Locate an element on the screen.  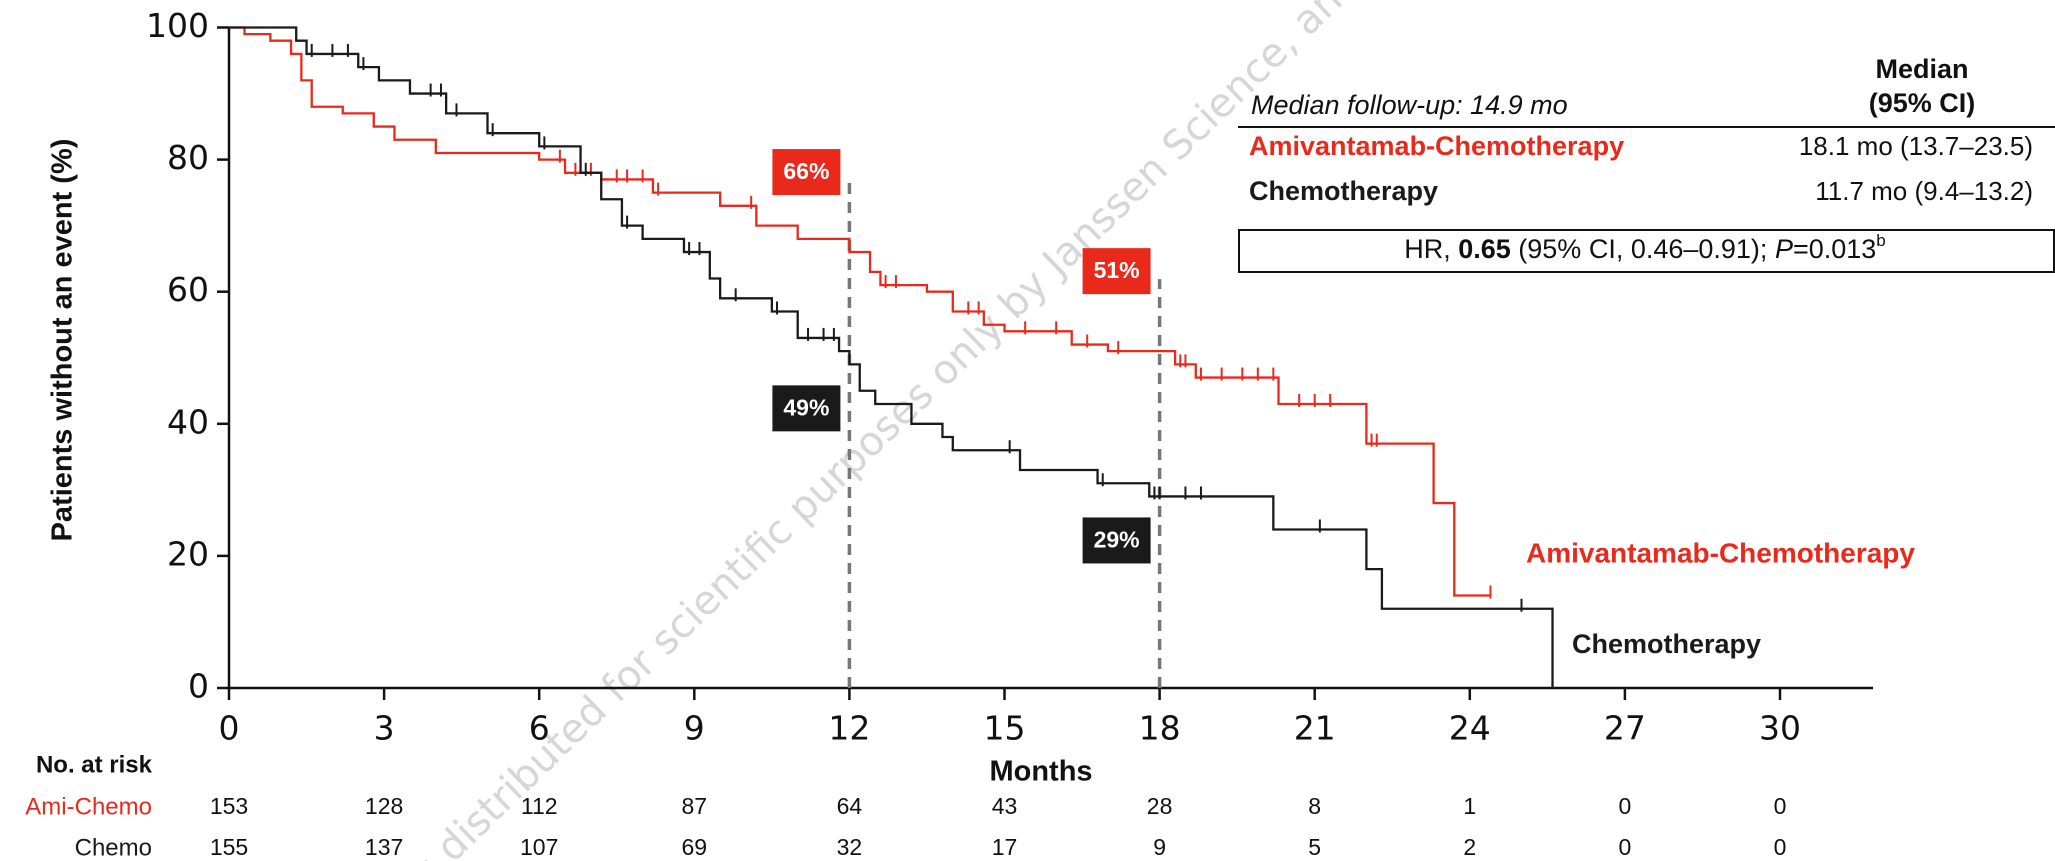
risk-count: 64 is located at coordinates (850, 806).